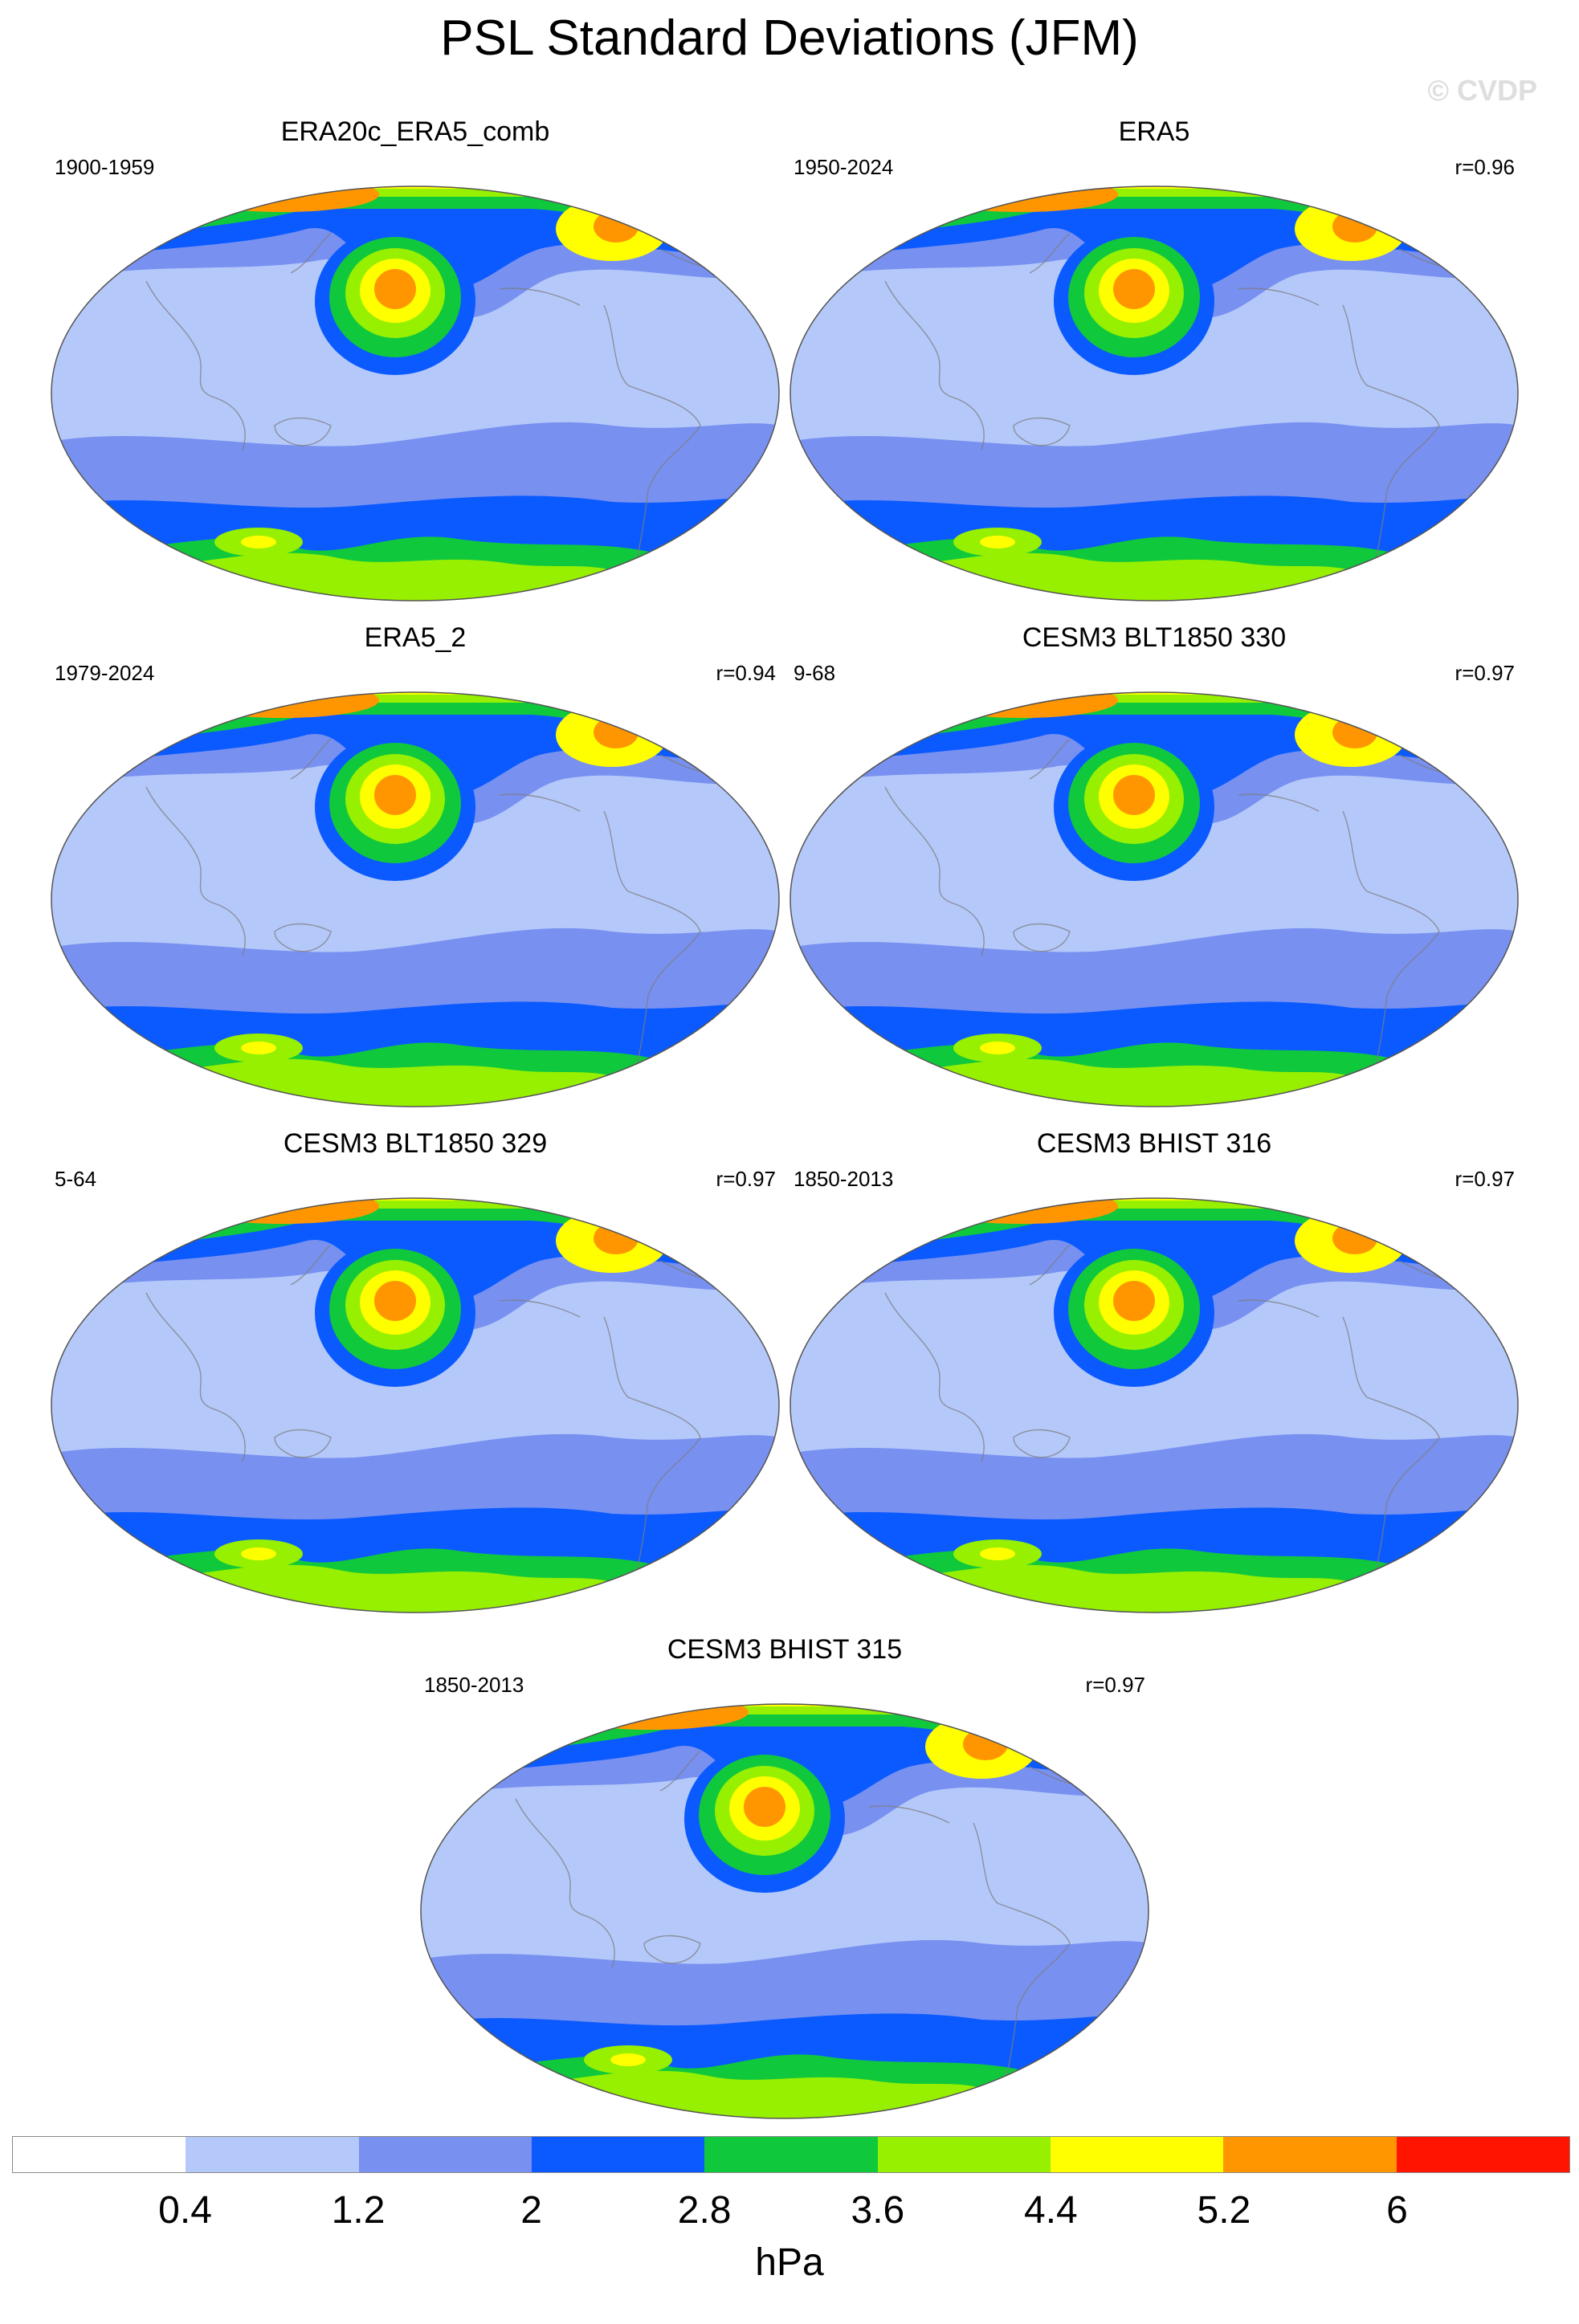  I want to click on map-panel: CESM3 BLT1850 330 9-68 r=0.97, so click(1154, 863).